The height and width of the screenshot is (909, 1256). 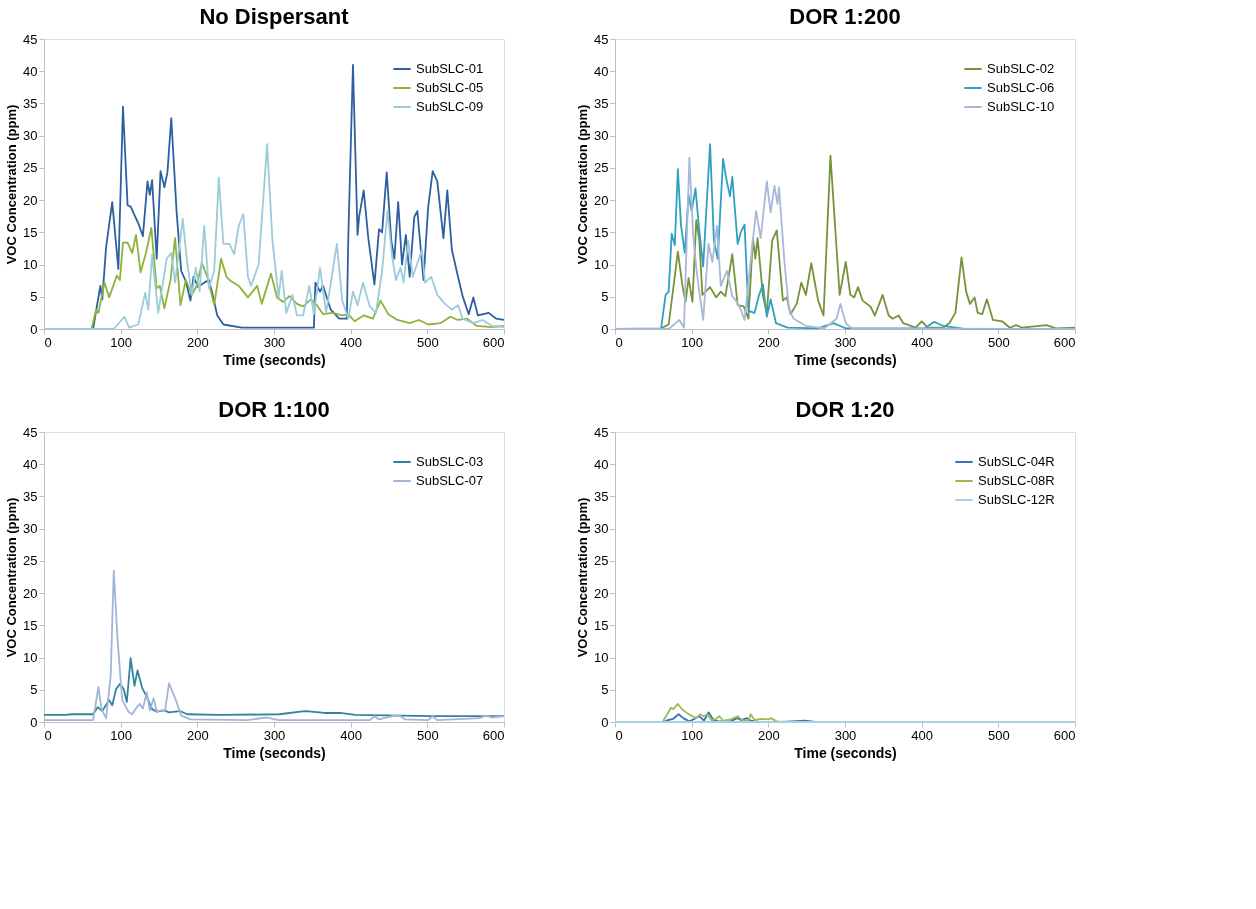 I want to click on line-series, so click(x=274, y=687).